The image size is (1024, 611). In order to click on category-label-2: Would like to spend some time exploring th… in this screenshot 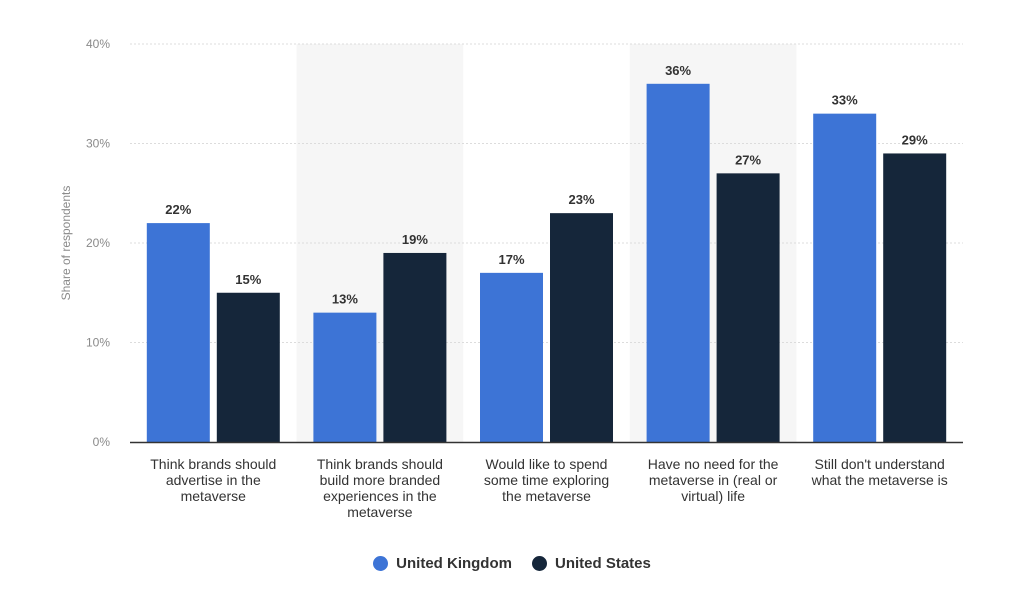, I will do `click(546, 480)`.